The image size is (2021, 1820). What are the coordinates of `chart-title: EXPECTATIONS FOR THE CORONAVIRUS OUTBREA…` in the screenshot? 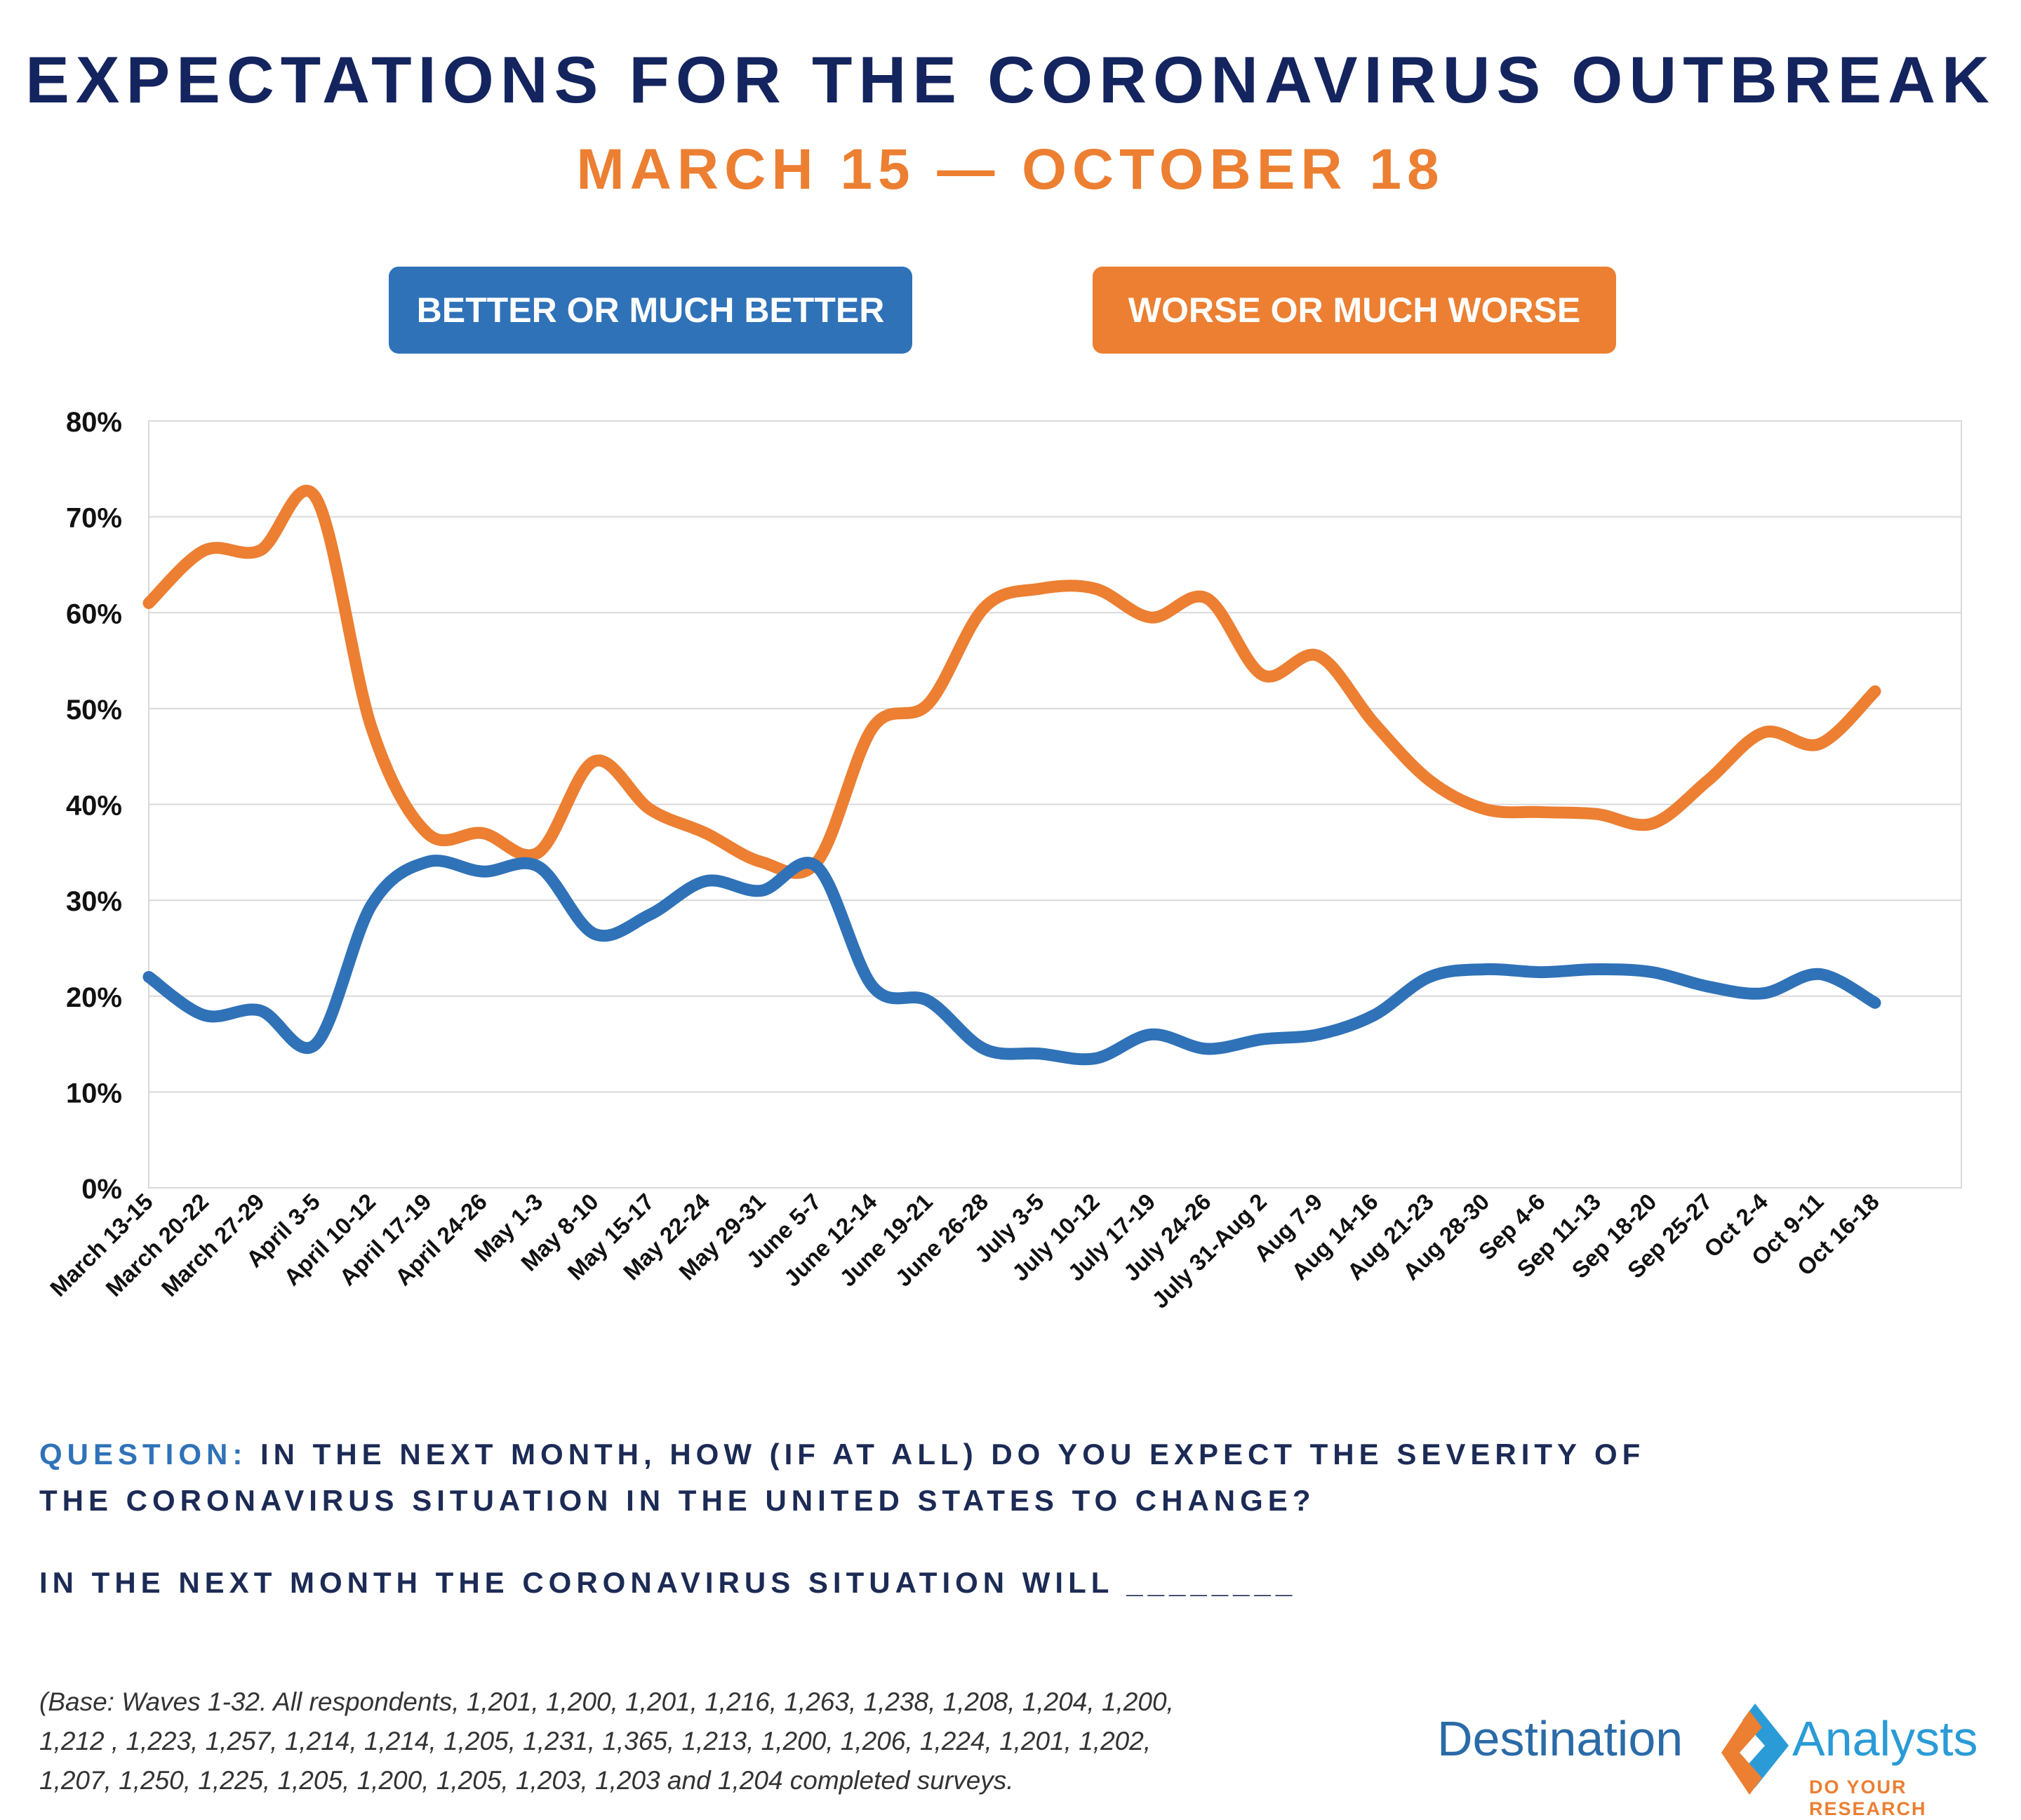 It's located at (1010, 79).